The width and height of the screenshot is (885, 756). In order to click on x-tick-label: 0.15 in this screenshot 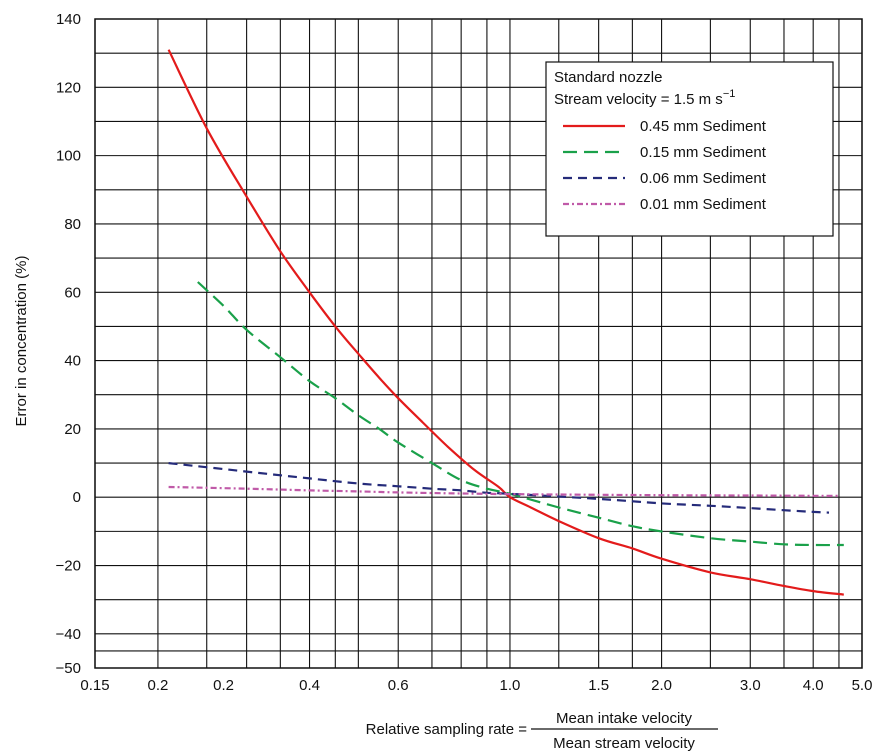, I will do `click(94, 685)`.